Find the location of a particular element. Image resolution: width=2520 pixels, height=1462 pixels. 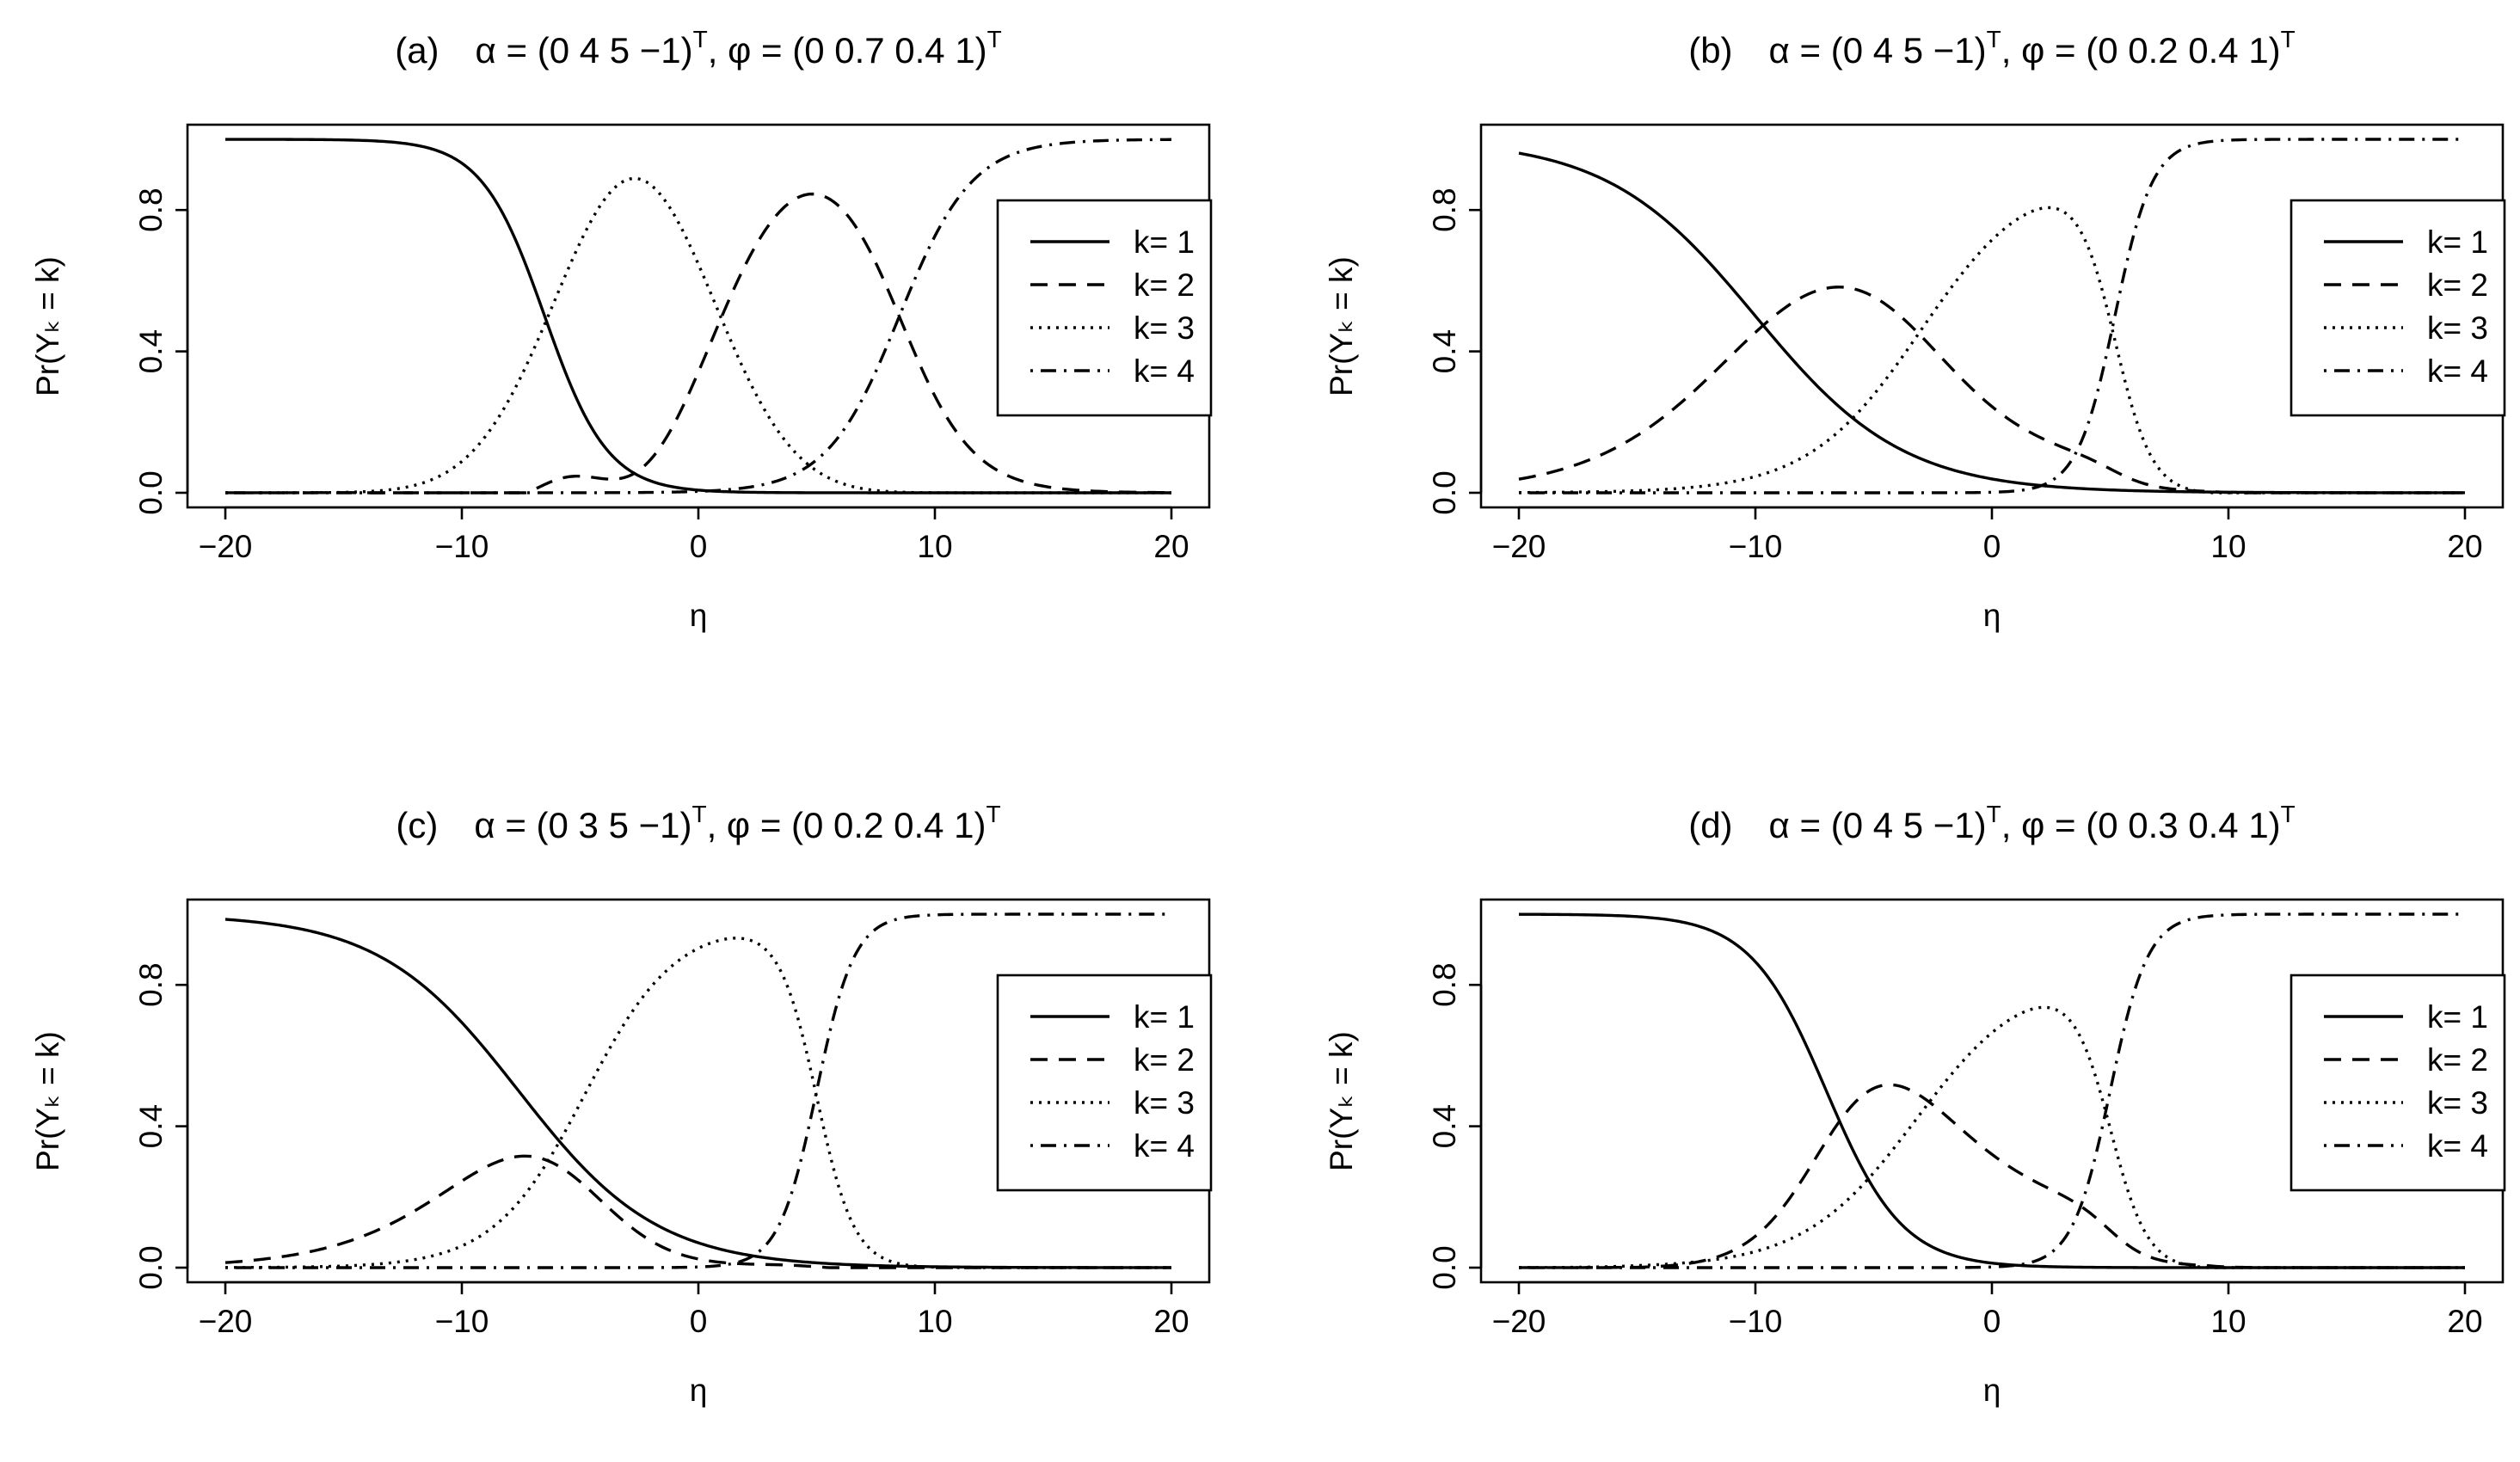

phi-vector: (0 0.7 0.4 1) is located at coordinates (889, 51).